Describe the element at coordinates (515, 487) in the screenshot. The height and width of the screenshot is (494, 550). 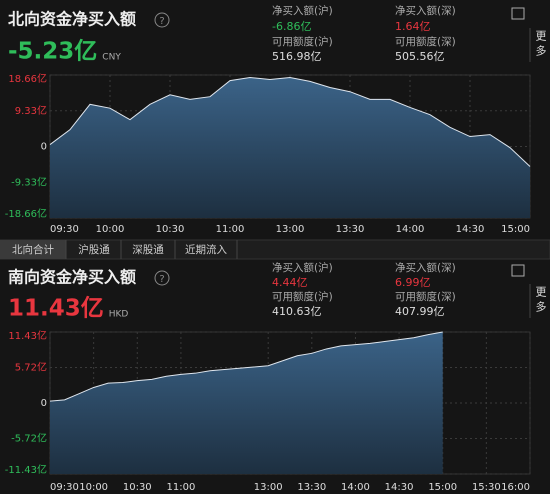
I see `x-tick-label: 16:00` at that location.